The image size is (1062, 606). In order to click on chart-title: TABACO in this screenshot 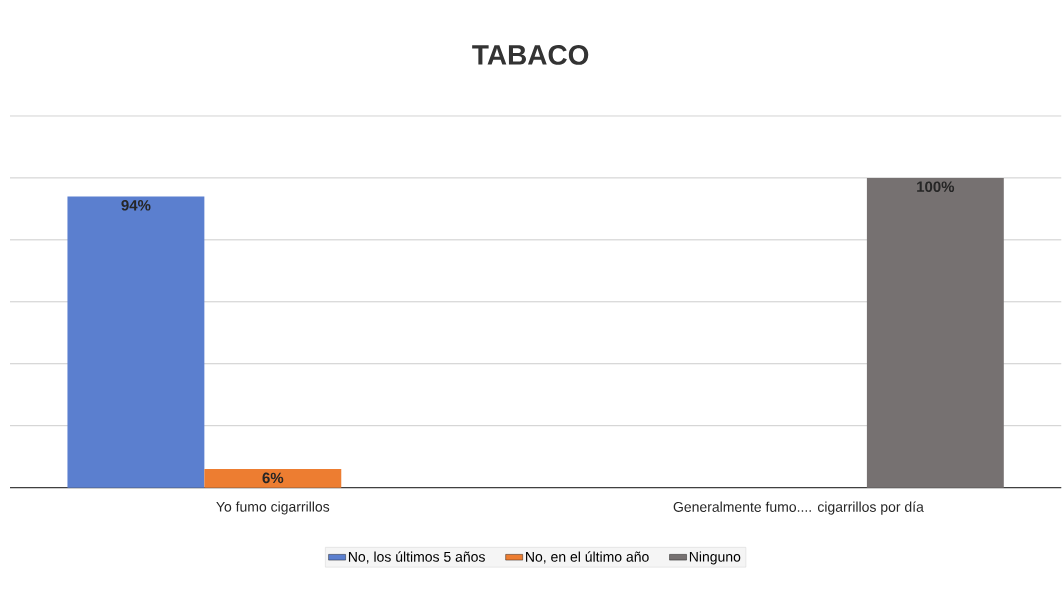, I will do `click(530, 55)`.